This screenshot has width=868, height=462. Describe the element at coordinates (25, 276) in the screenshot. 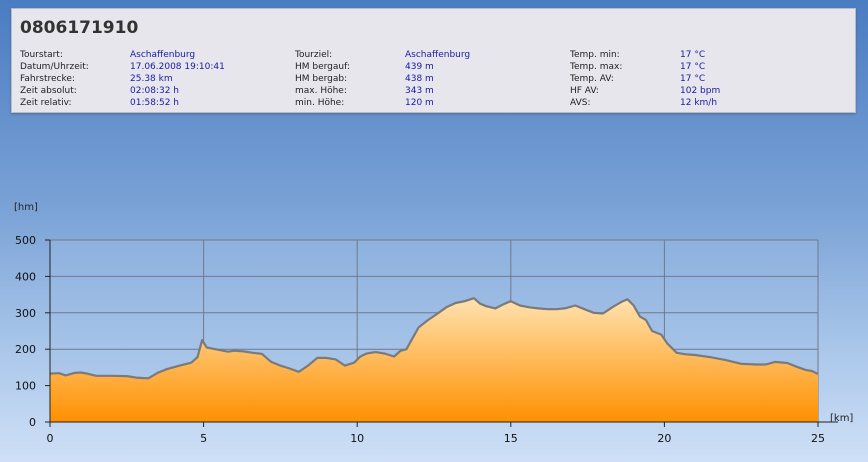

I see `y-tick-label: 400` at that location.